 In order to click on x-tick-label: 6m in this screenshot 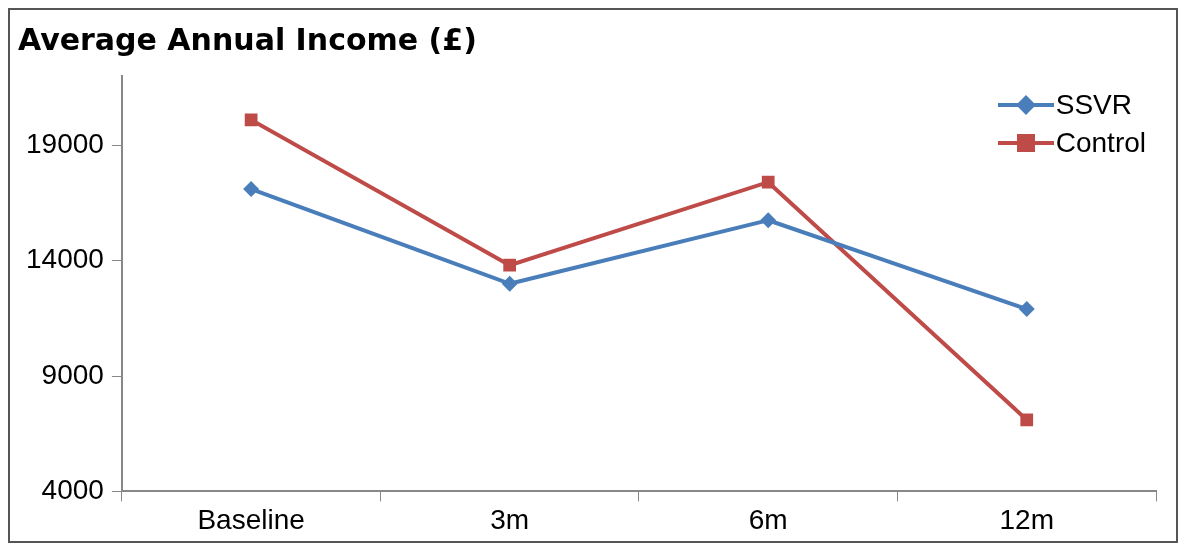, I will do `click(768, 519)`.